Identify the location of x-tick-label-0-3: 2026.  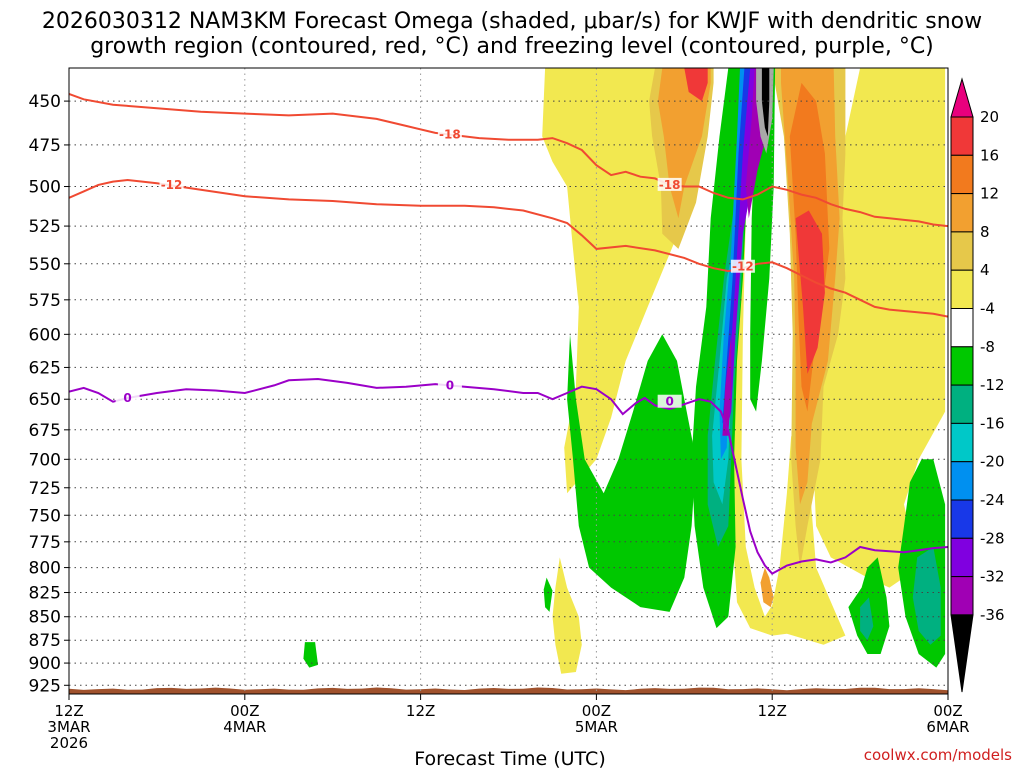
(69, 743).